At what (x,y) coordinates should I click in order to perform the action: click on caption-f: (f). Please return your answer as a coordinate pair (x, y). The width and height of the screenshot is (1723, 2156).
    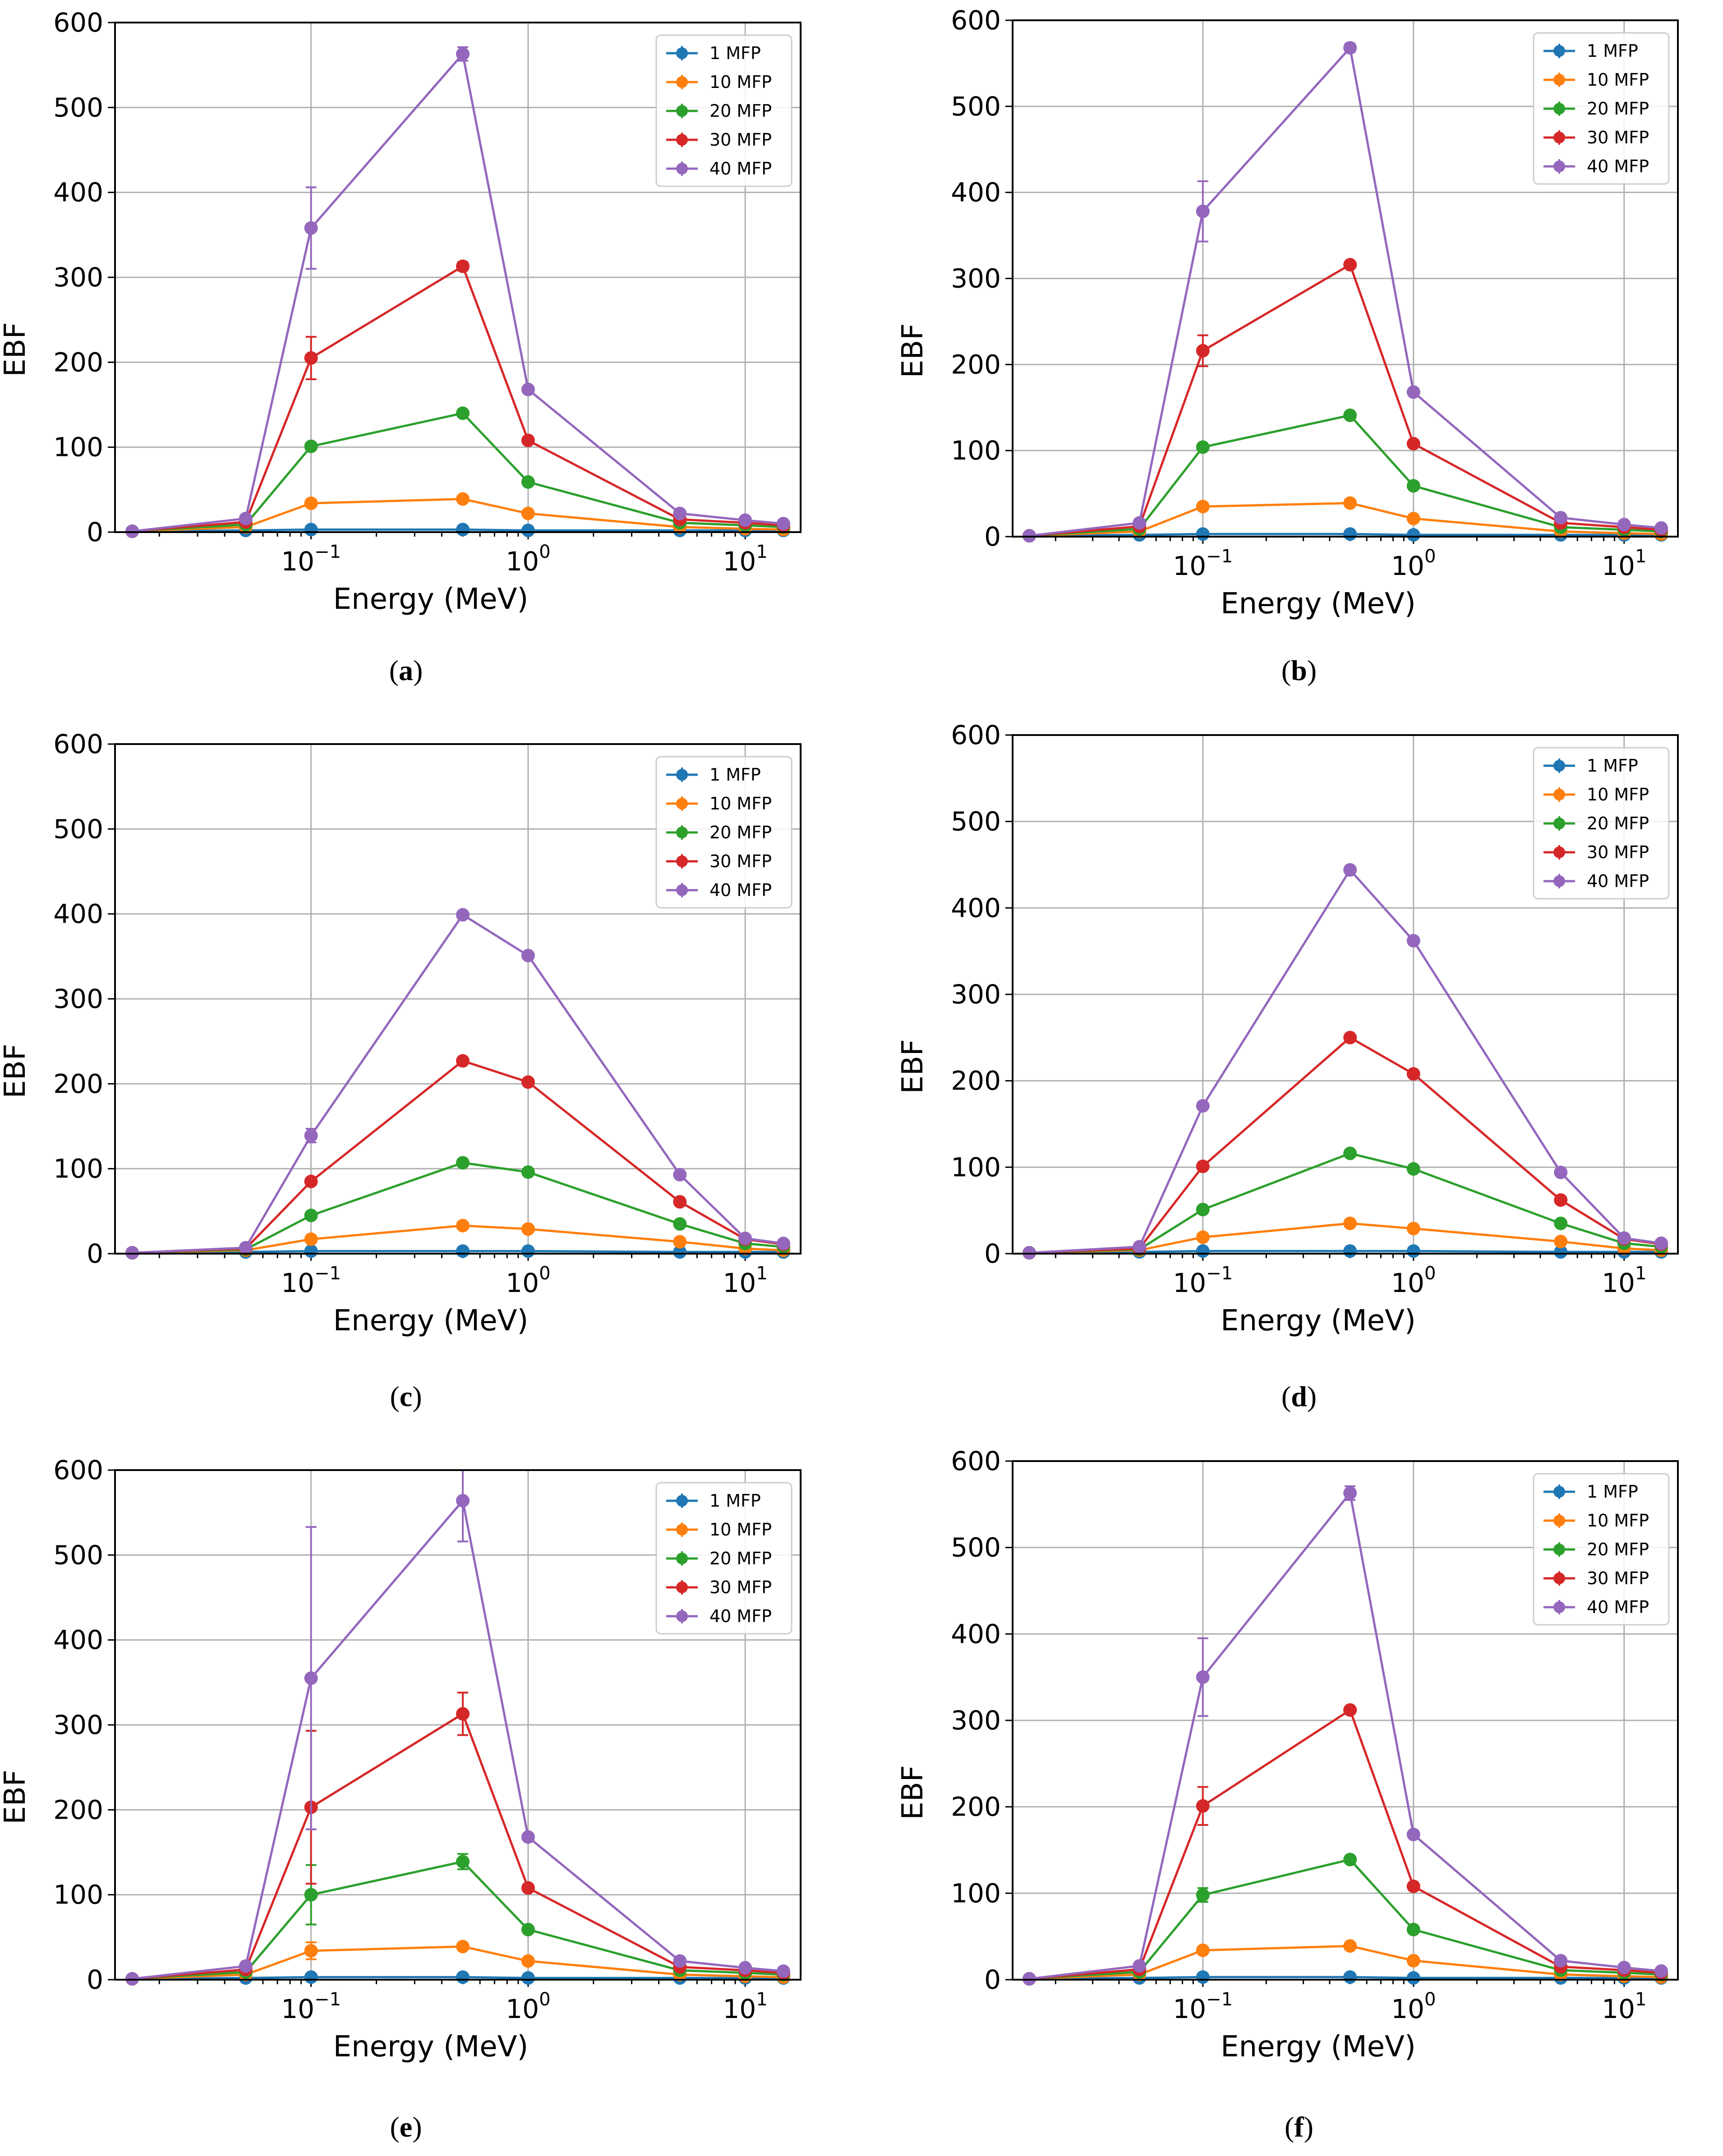
    Looking at the image, I should click on (1299, 2127).